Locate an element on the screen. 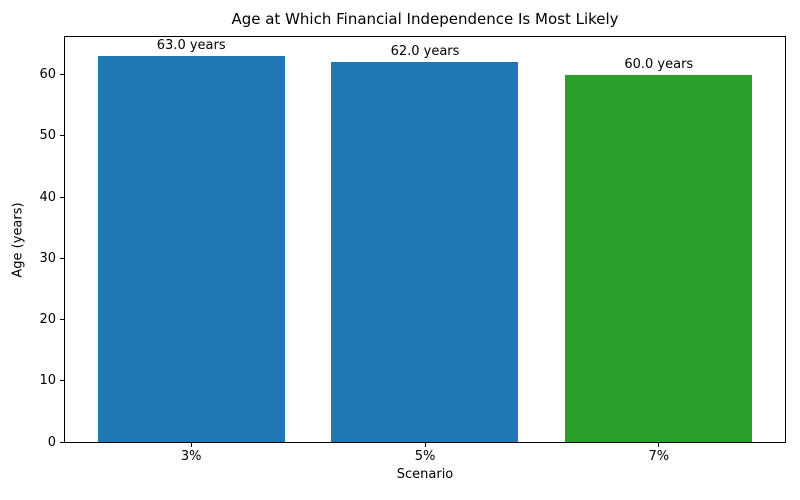 This screenshot has width=800, height=500. bar-value-label: 63.0 years is located at coordinates (191, 46).